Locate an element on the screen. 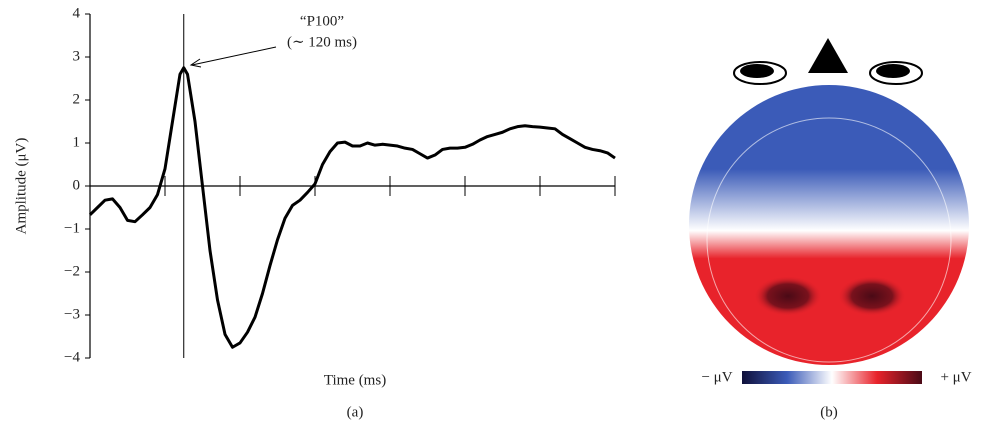  y-tick-label: 4 is located at coordinates (77, 13).